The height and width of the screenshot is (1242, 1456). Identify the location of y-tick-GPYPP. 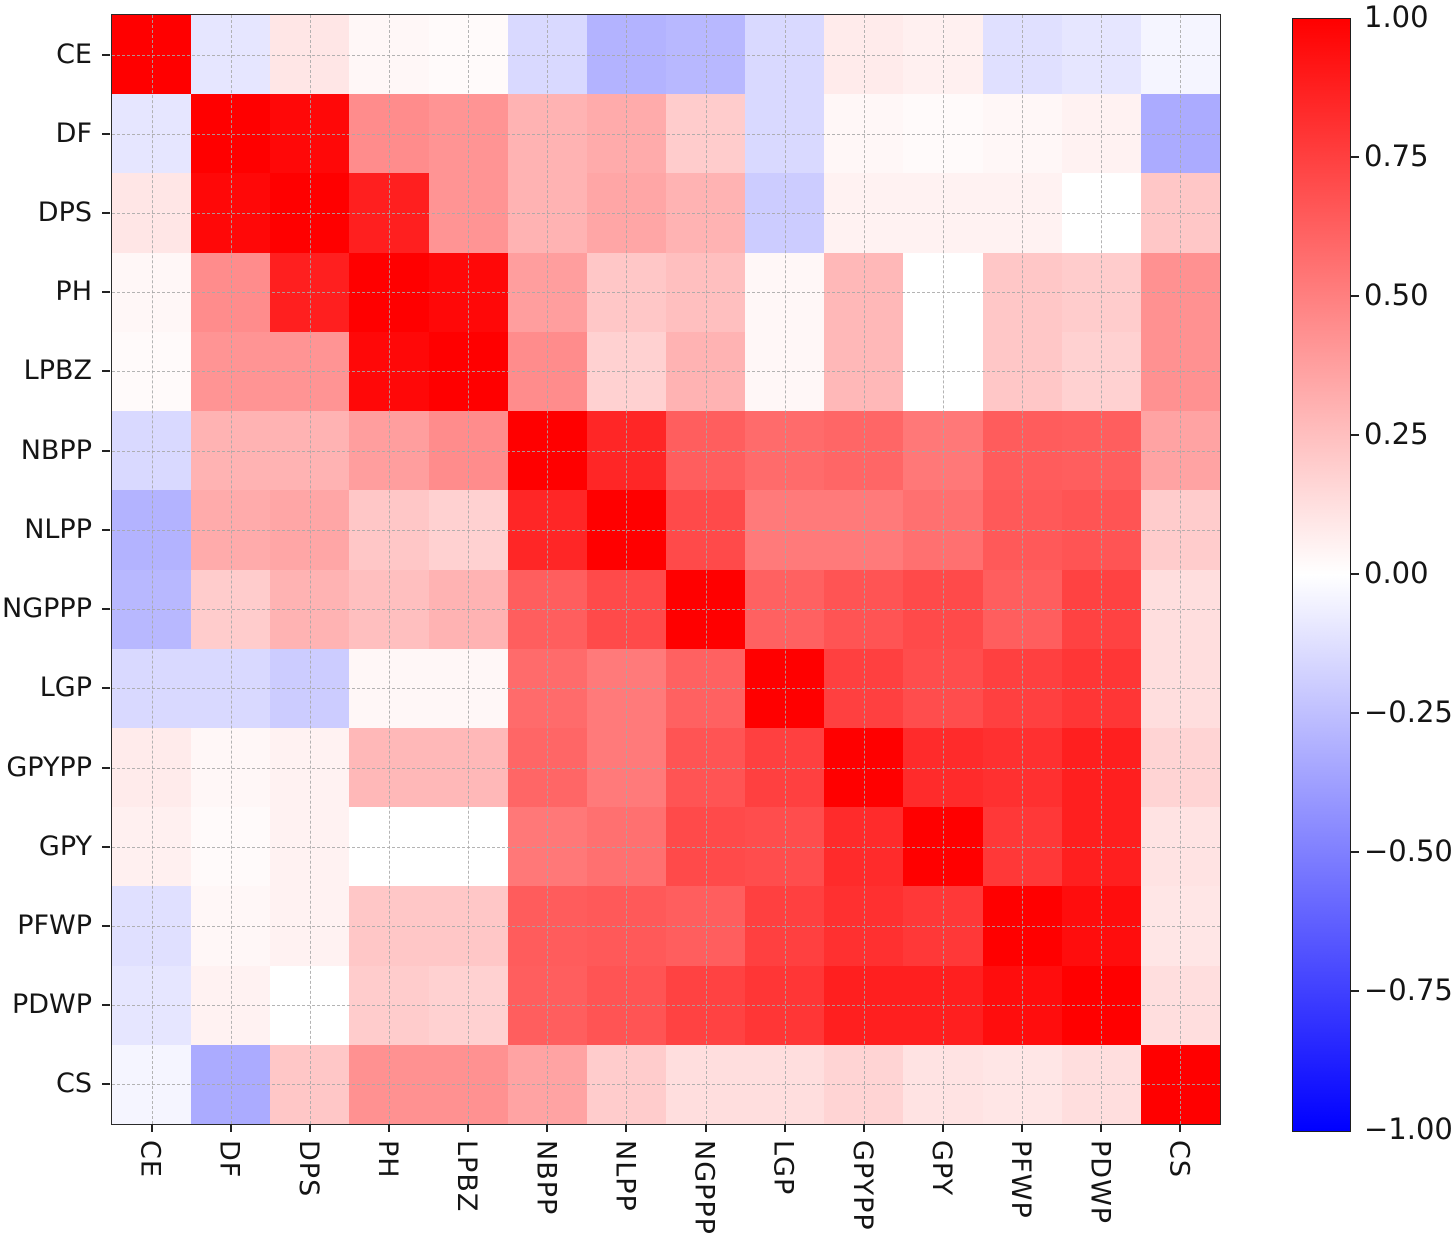
(106, 767).